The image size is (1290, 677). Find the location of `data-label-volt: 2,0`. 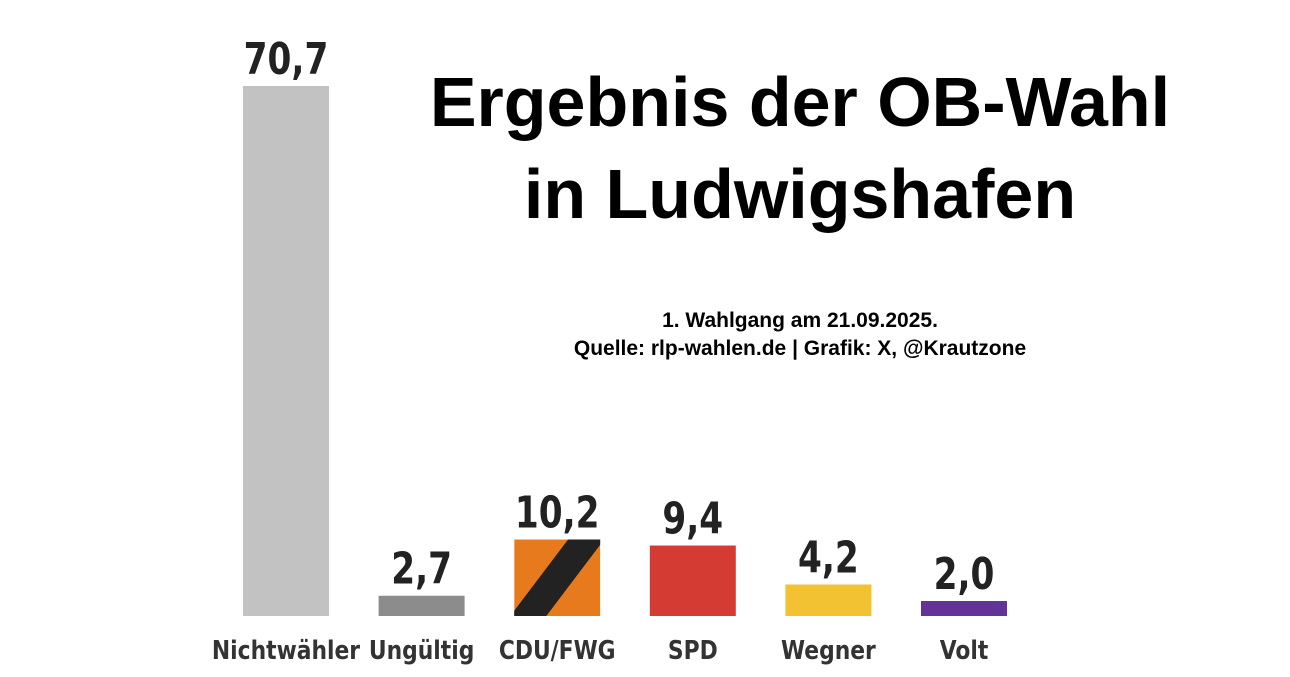

data-label-volt: 2,0 is located at coordinates (964, 574).